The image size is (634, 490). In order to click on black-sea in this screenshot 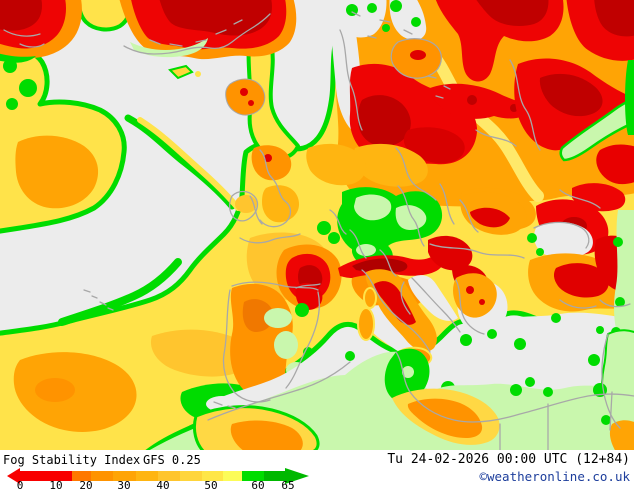, I will do `click(563, 240)`.